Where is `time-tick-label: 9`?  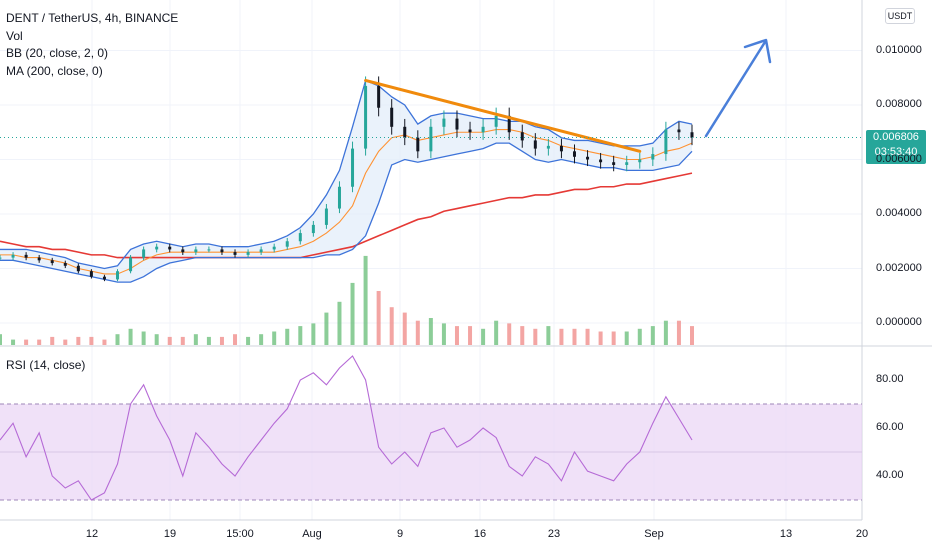
time-tick-label: 9 is located at coordinates (400, 534).